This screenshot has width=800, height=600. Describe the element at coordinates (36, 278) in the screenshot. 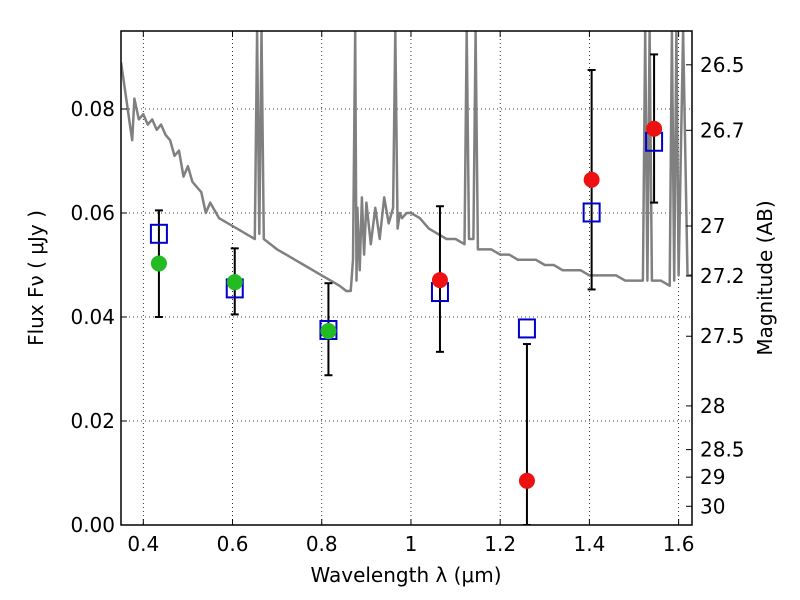

I see `y-axis-label-left: Flux Fν ( μJy )` at that location.